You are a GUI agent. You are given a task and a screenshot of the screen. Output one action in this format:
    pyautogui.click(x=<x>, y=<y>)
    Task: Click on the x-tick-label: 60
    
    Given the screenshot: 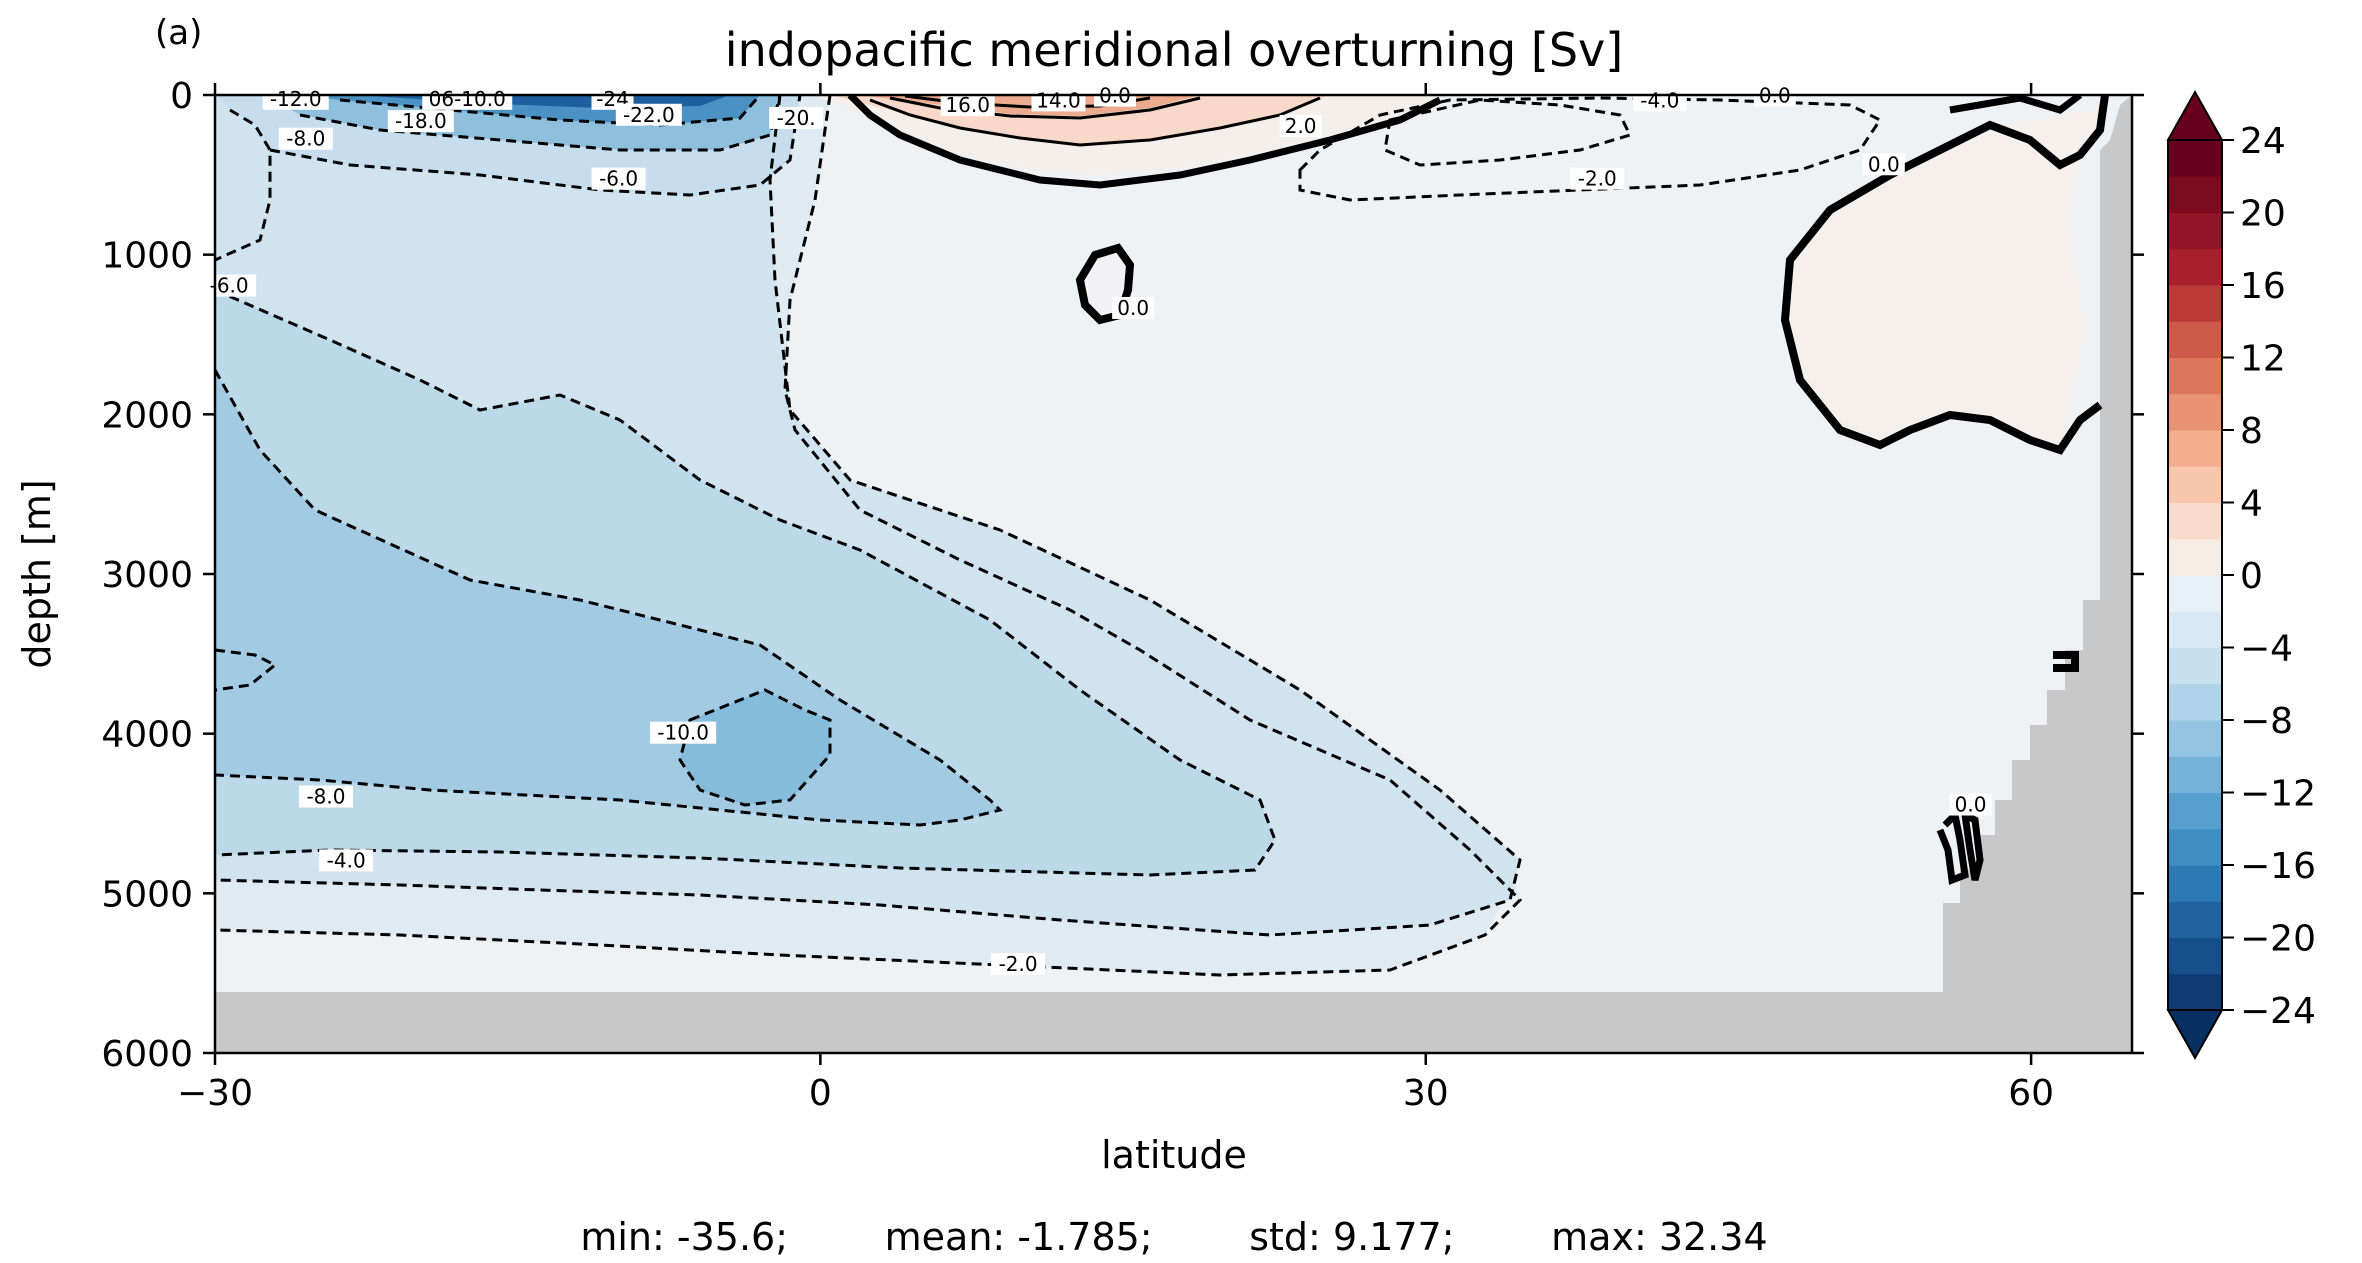 What is the action you would take?
    pyautogui.click(x=2031, y=1093)
    